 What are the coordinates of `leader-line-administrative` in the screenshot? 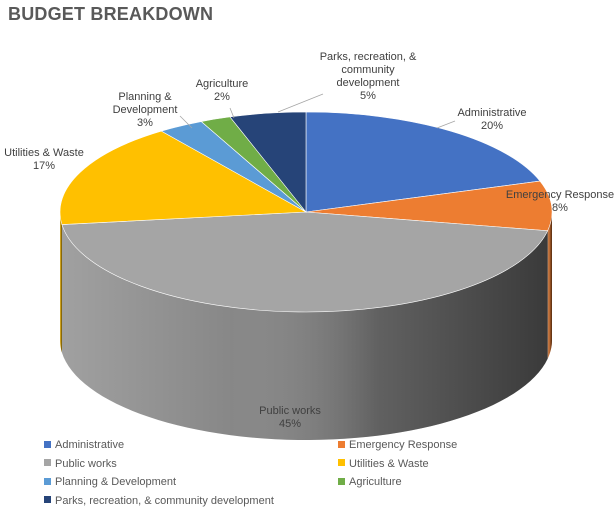 It's located at (446, 124).